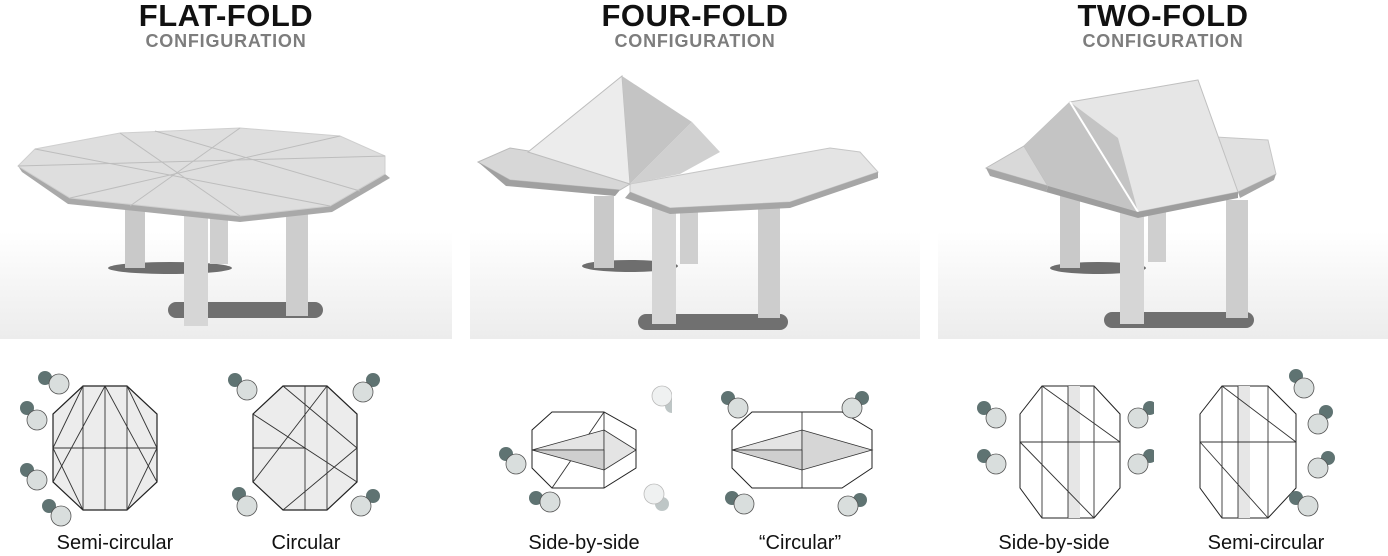  I want to click on panel-title: FOUR-FOLD, so click(695, 16).